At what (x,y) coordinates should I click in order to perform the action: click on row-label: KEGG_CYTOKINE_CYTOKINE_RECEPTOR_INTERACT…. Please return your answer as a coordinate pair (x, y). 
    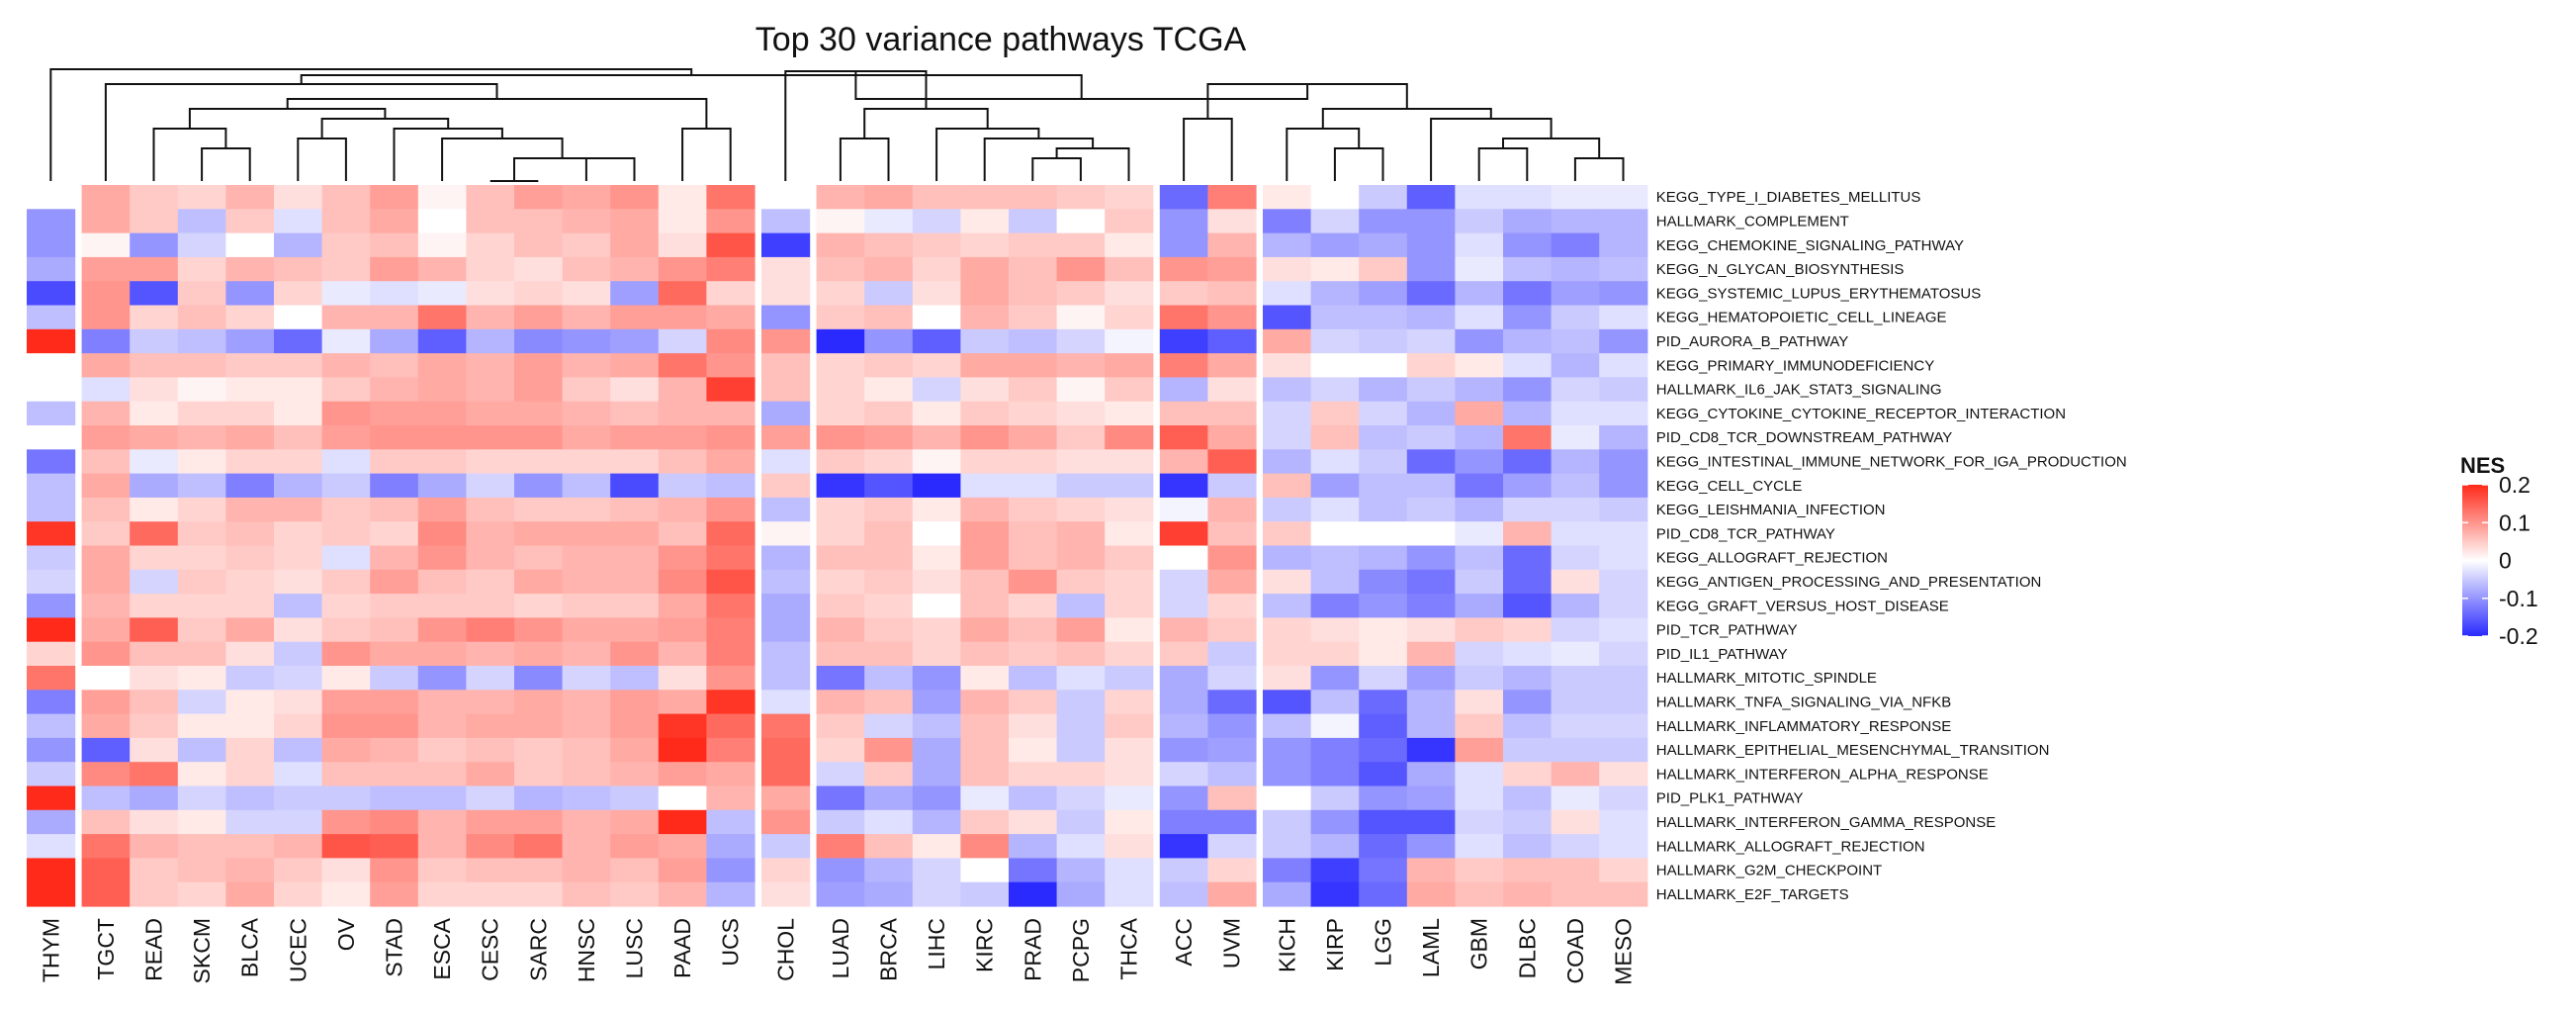
    Looking at the image, I should click on (1861, 414).